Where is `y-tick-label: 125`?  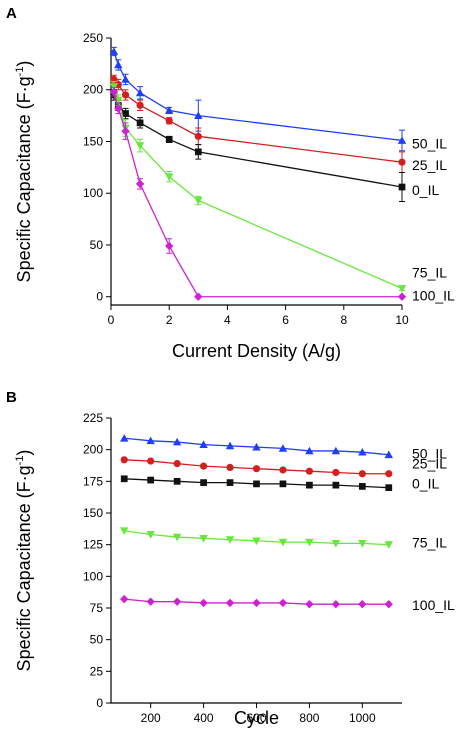 y-tick-label: 125 is located at coordinates (93, 545).